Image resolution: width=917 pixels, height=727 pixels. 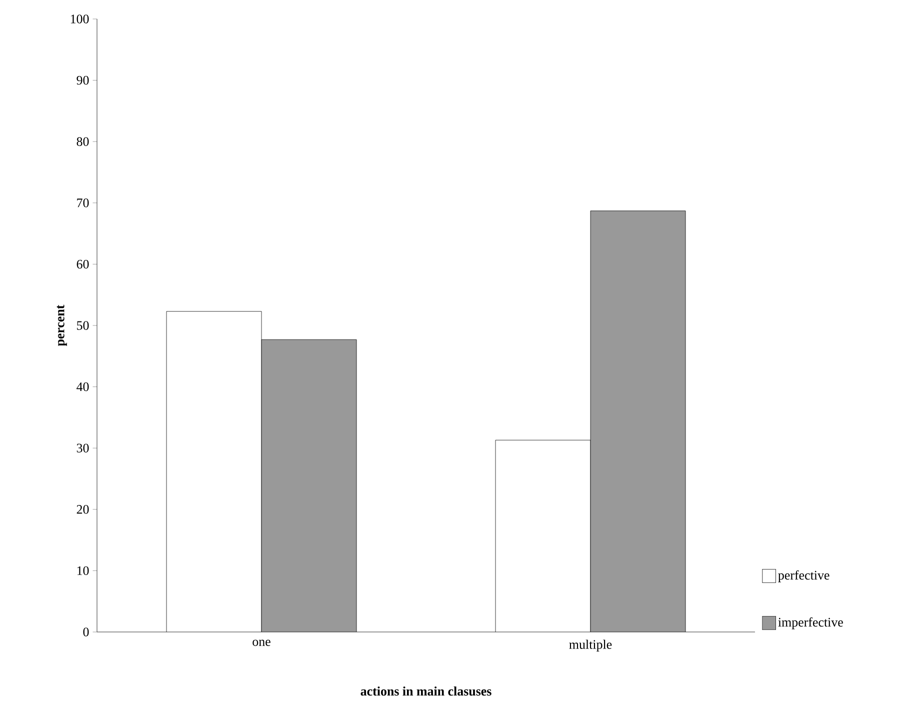 I want to click on y-tick-label: 50, so click(x=83, y=325).